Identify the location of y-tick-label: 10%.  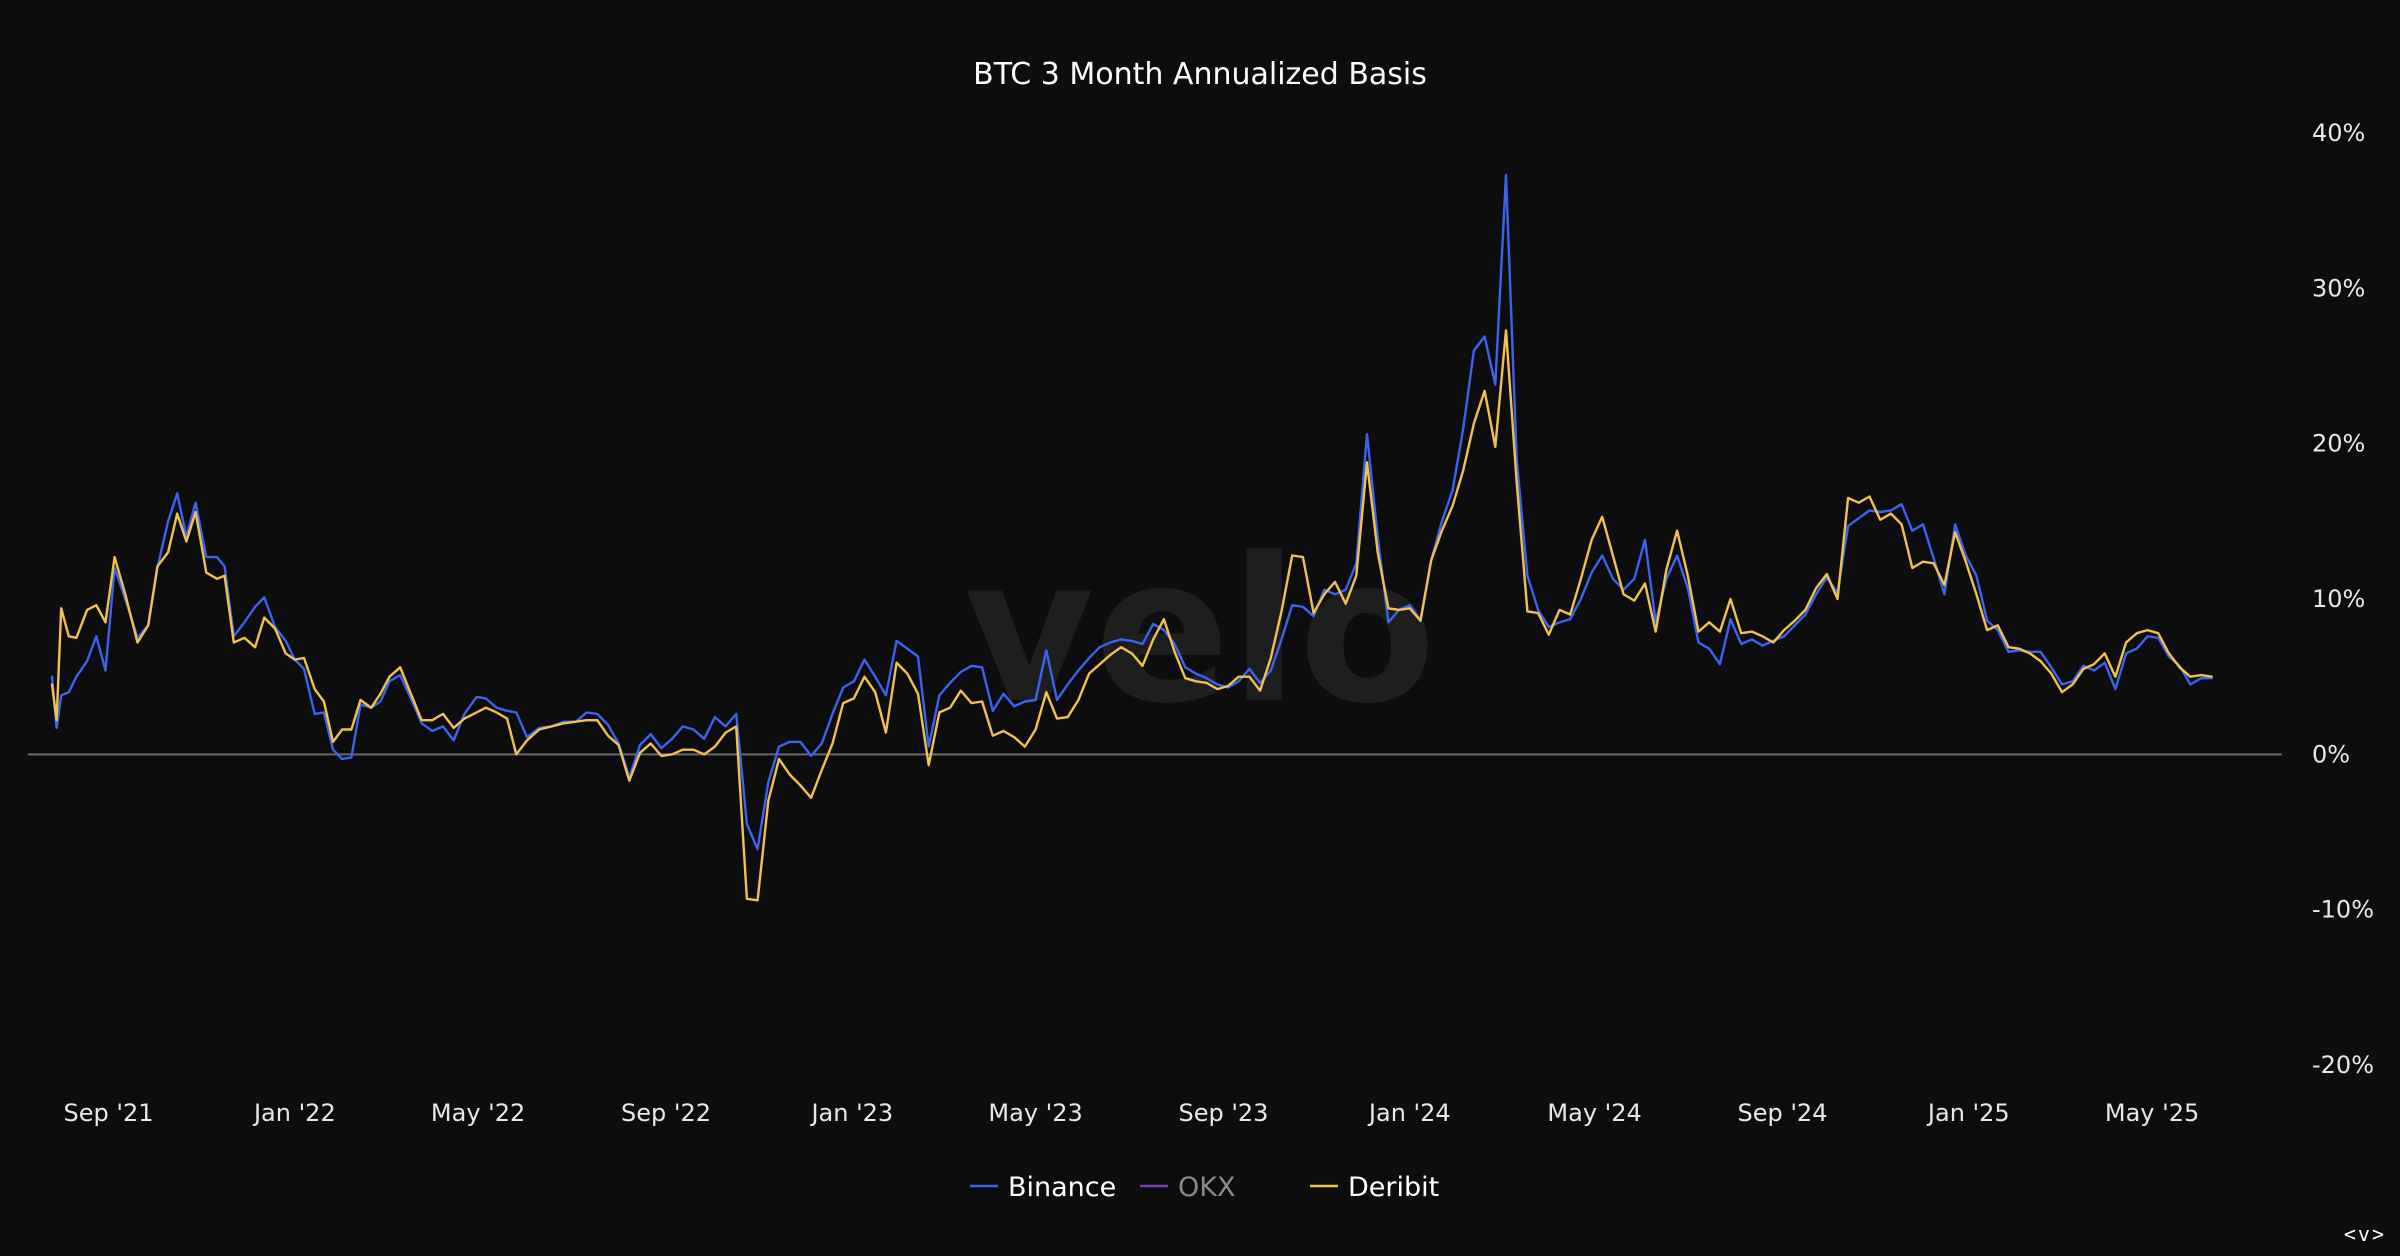
(2338, 599).